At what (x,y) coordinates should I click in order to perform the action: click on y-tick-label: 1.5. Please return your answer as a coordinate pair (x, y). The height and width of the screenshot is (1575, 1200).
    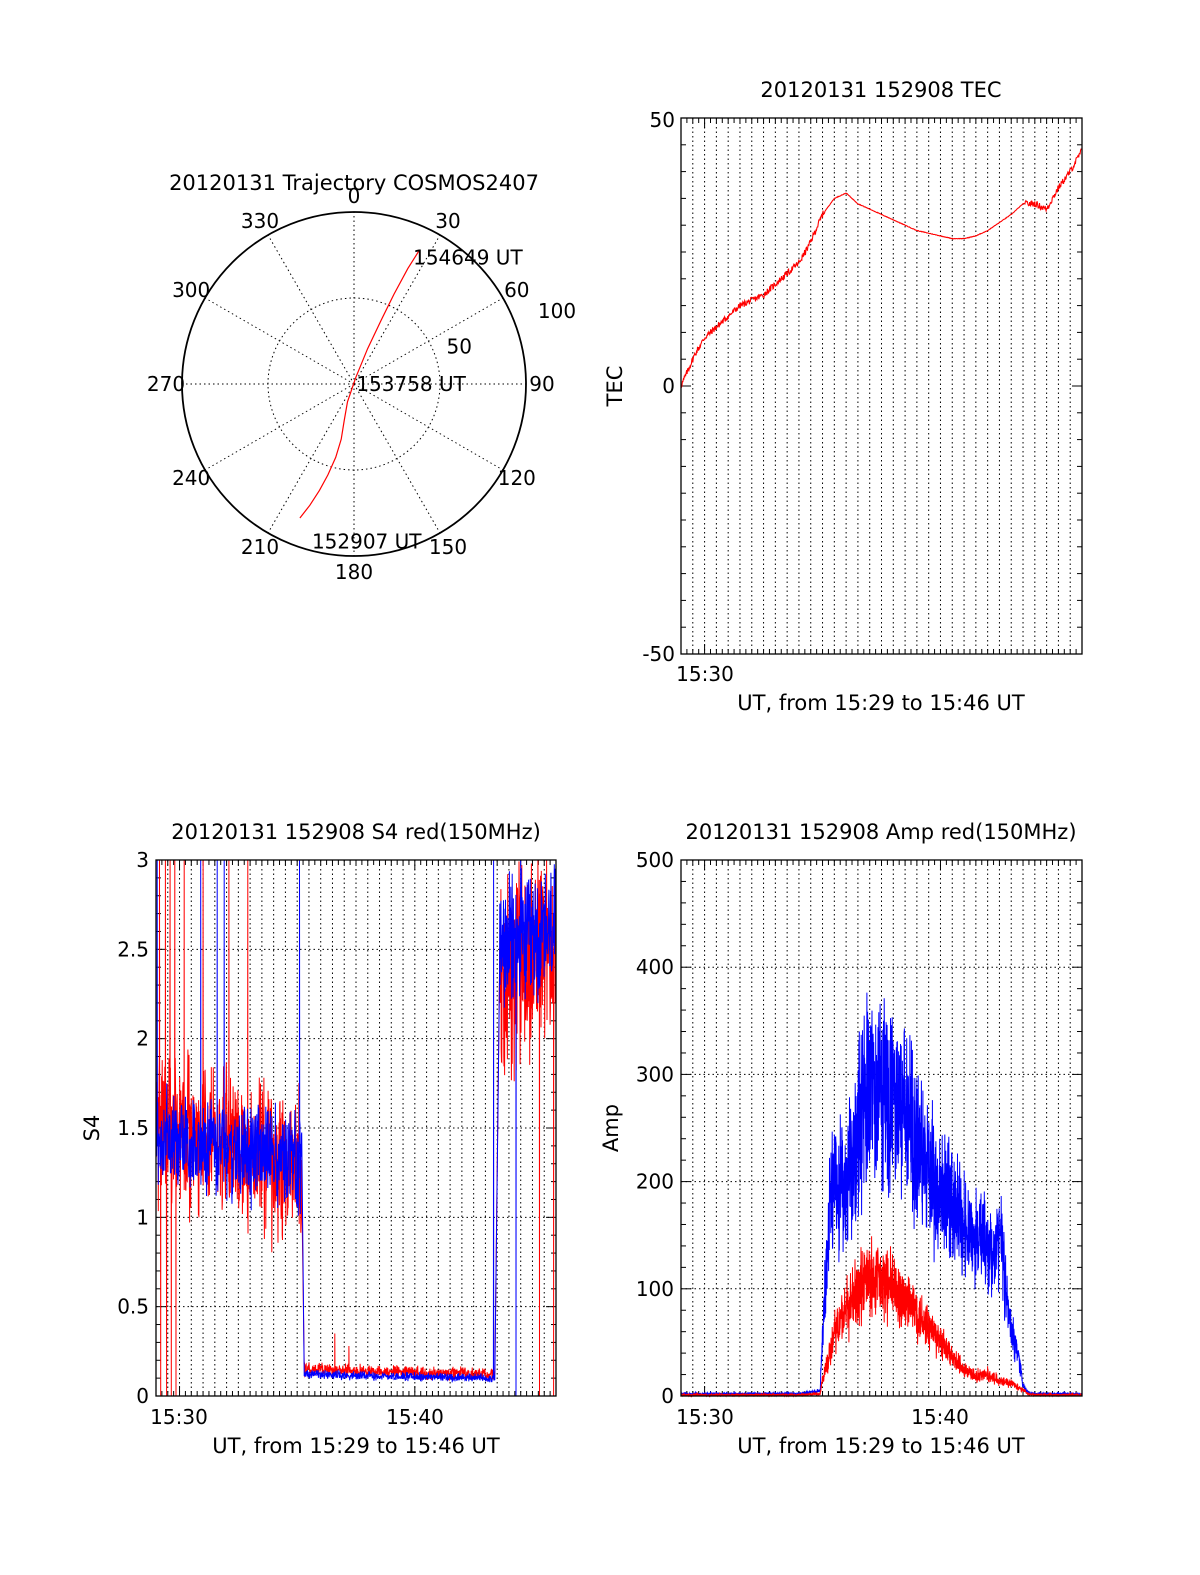
    Looking at the image, I should click on (133, 1128).